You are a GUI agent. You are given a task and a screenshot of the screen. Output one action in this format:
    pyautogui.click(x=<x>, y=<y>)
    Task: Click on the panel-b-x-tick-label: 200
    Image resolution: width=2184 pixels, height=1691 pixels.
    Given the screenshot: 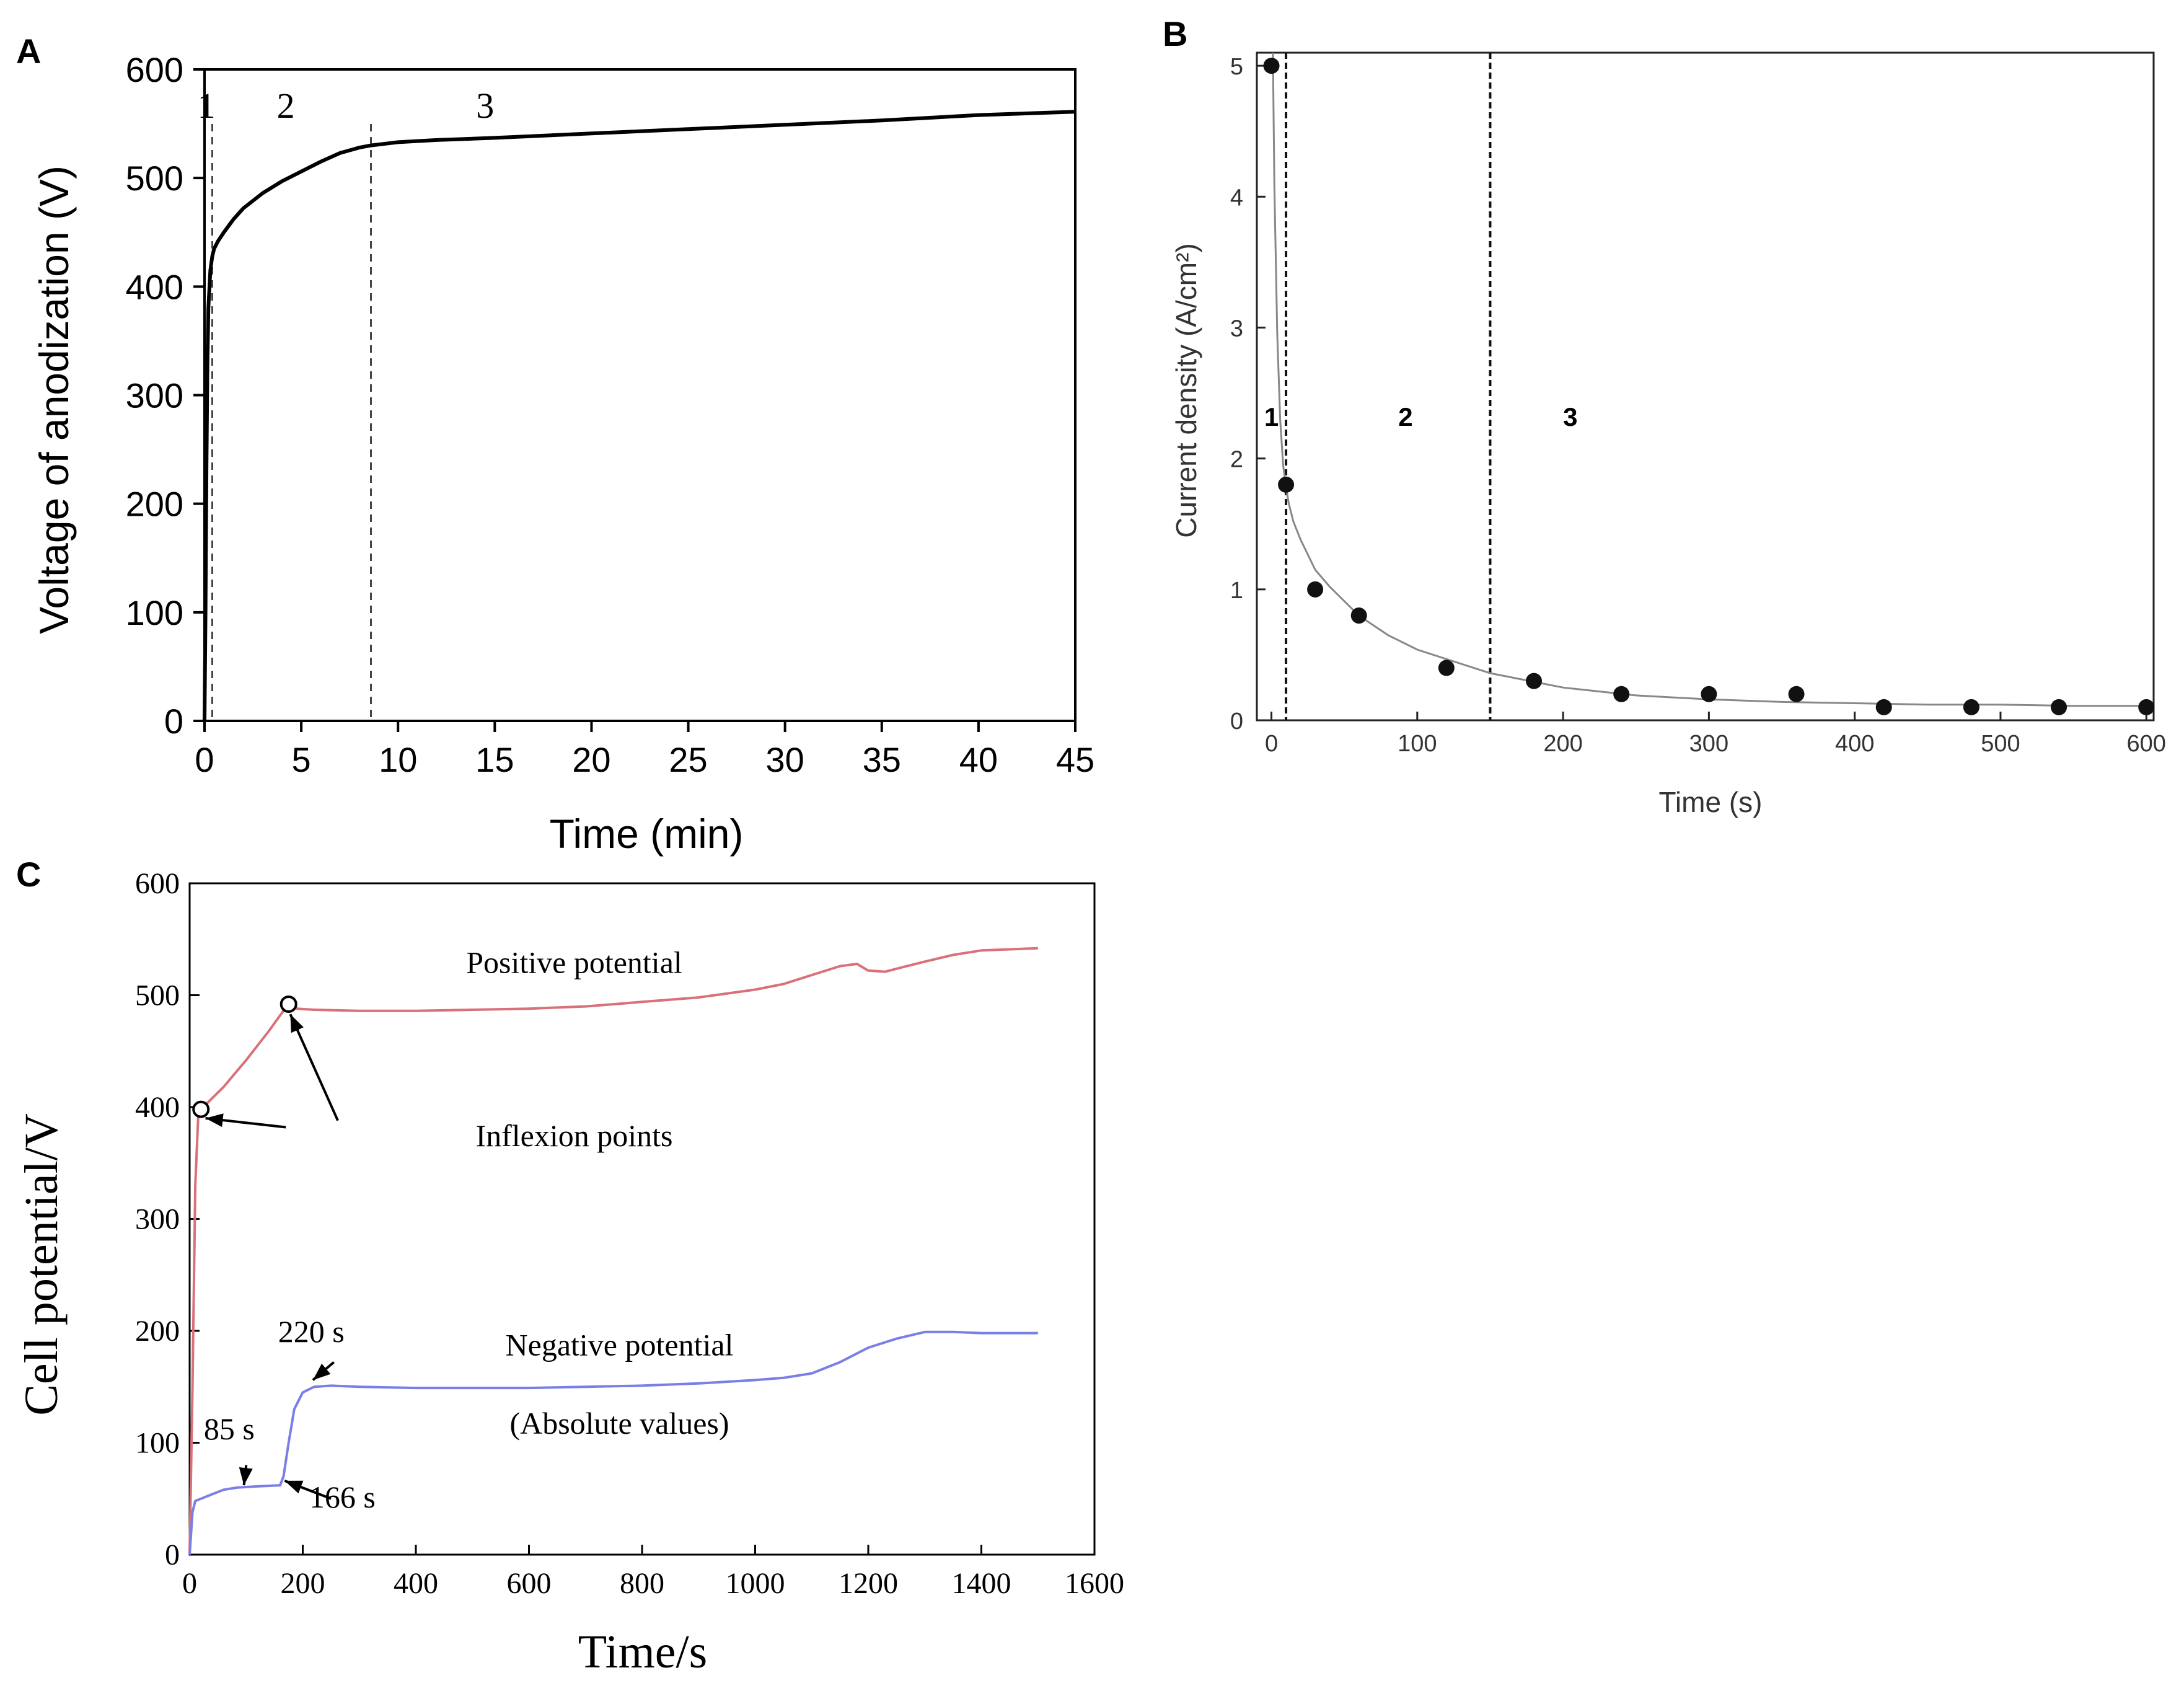 What is the action you would take?
    pyautogui.click(x=1563, y=744)
    